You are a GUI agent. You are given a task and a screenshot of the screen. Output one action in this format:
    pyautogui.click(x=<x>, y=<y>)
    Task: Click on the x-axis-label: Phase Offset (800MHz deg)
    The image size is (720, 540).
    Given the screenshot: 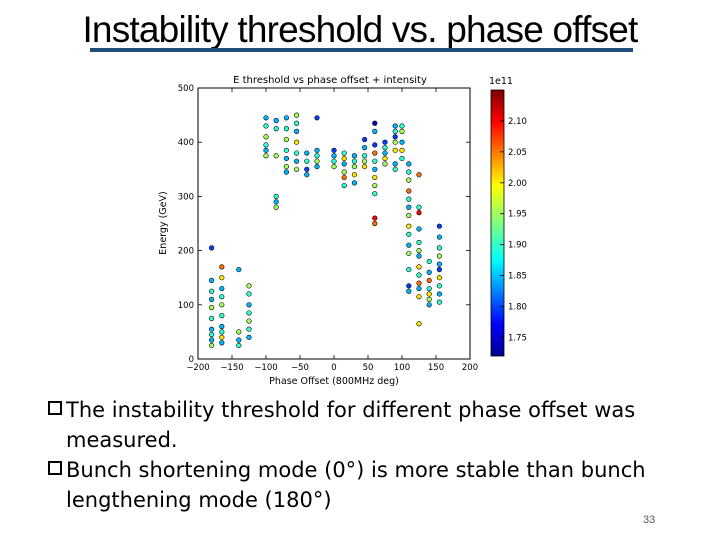 What is the action you would take?
    pyautogui.click(x=334, y=381)
    